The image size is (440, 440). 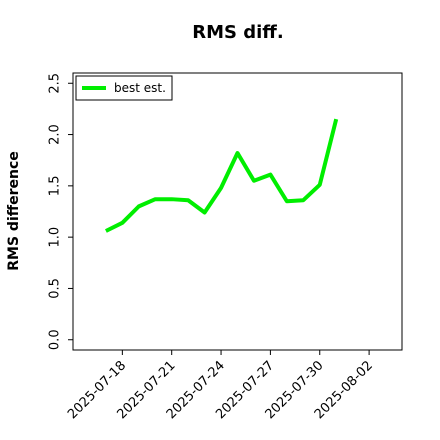 I want to click on y-tick-label: 2.5, so click(x=55, y=83).